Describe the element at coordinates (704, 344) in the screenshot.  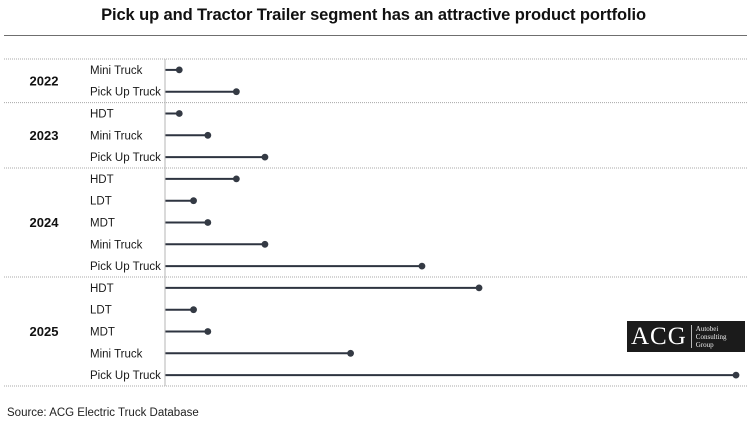
I see `logo-line-3: Group` at that location.